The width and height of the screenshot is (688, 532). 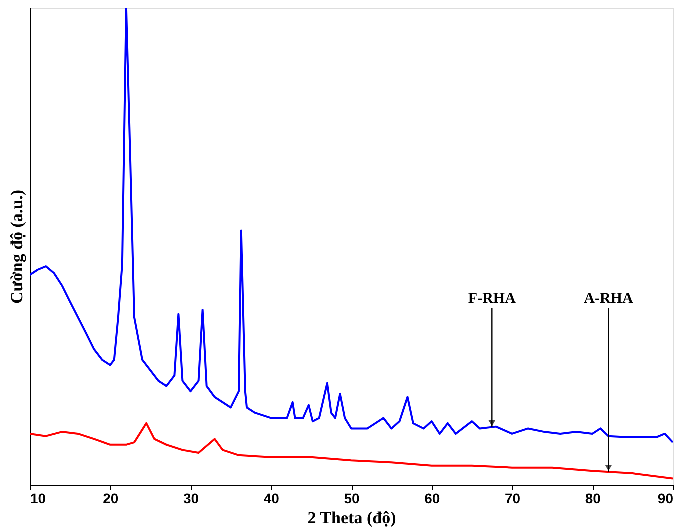 What do you see at coordinates (609, 299) in the screenshot?
I see `annotation: A-RHA` at bounding box center [609, 299].